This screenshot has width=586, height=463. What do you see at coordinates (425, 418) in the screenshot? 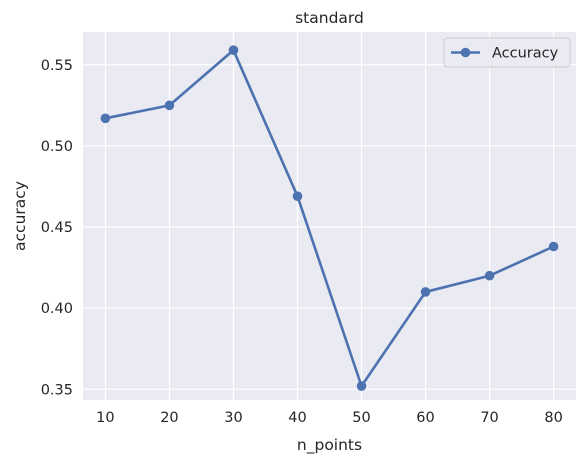
I see `x-tick-label: 60` at bounding box center [425, 418].